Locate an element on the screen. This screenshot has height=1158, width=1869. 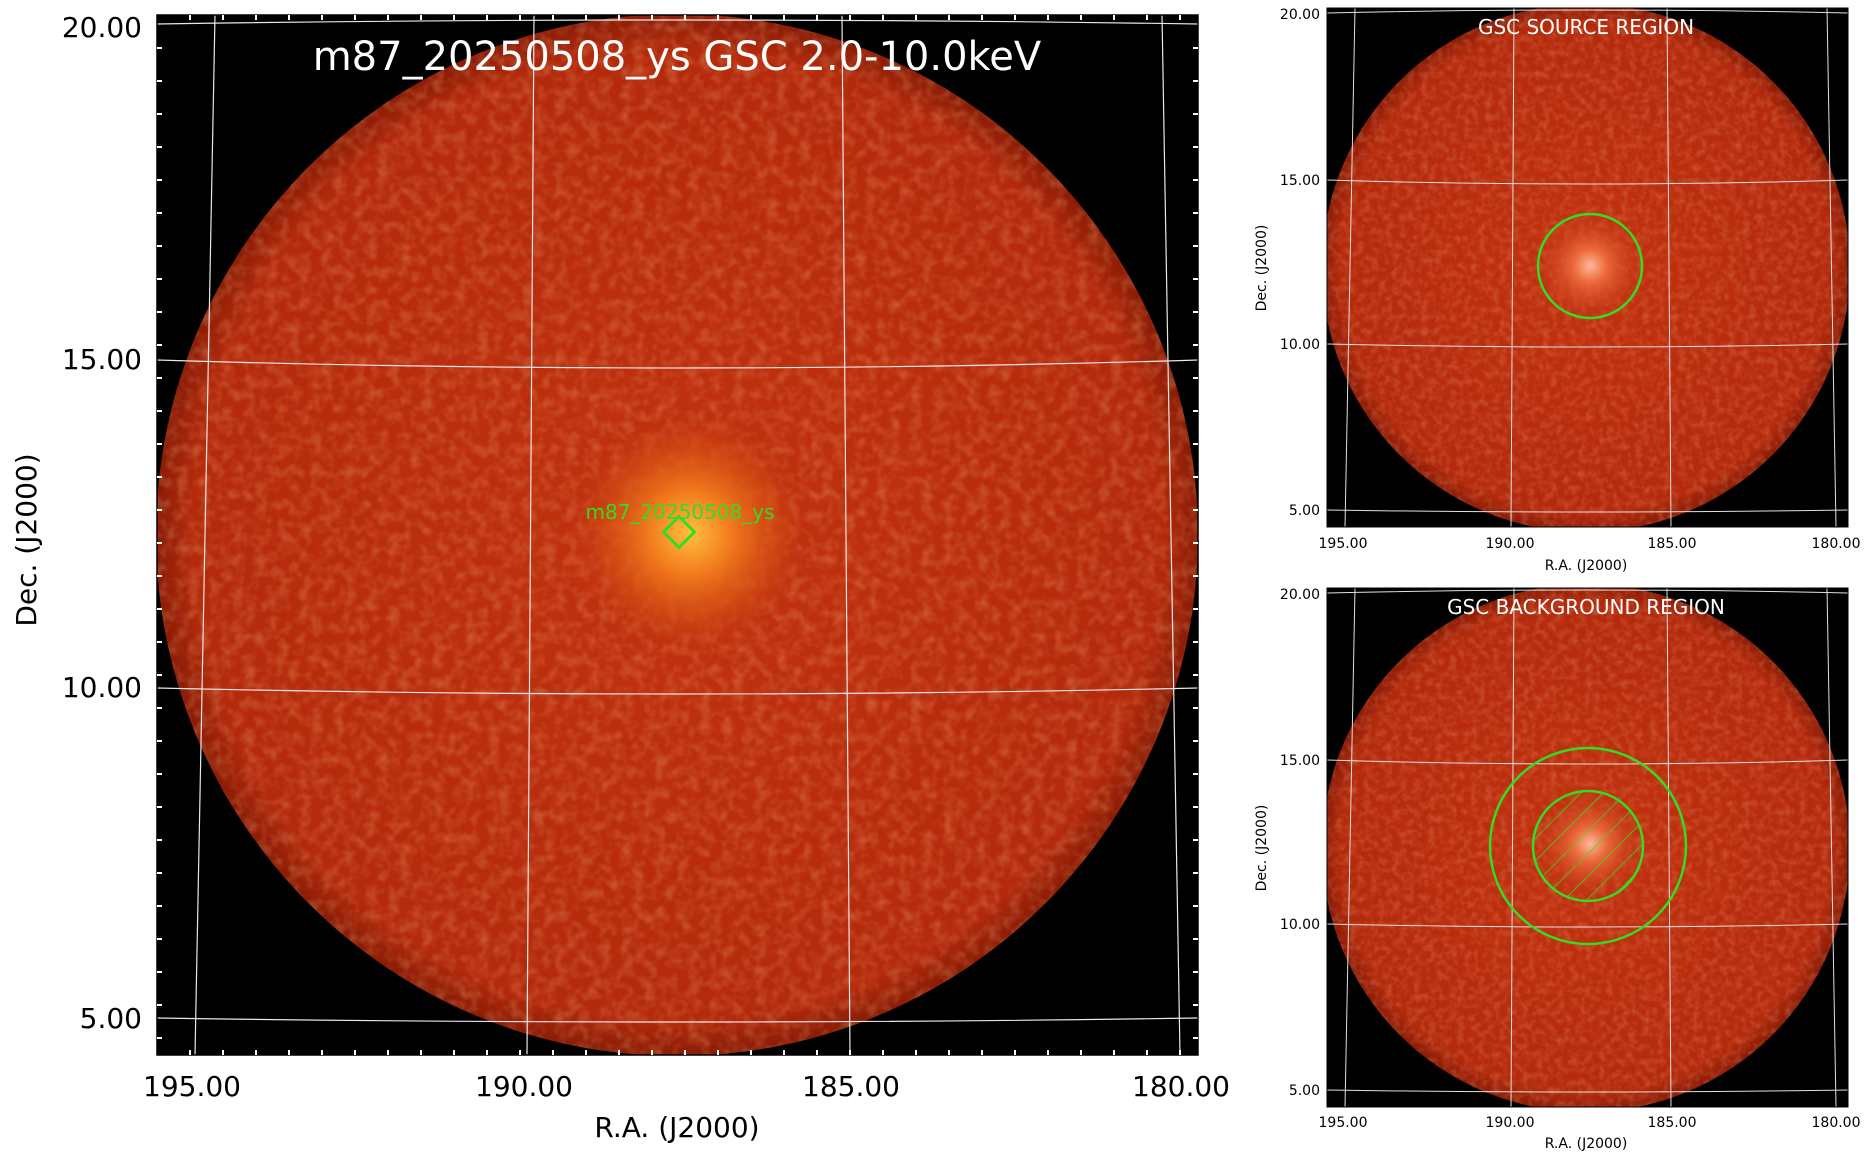
background-annulus-outer is located at coordinates (1588, 846).